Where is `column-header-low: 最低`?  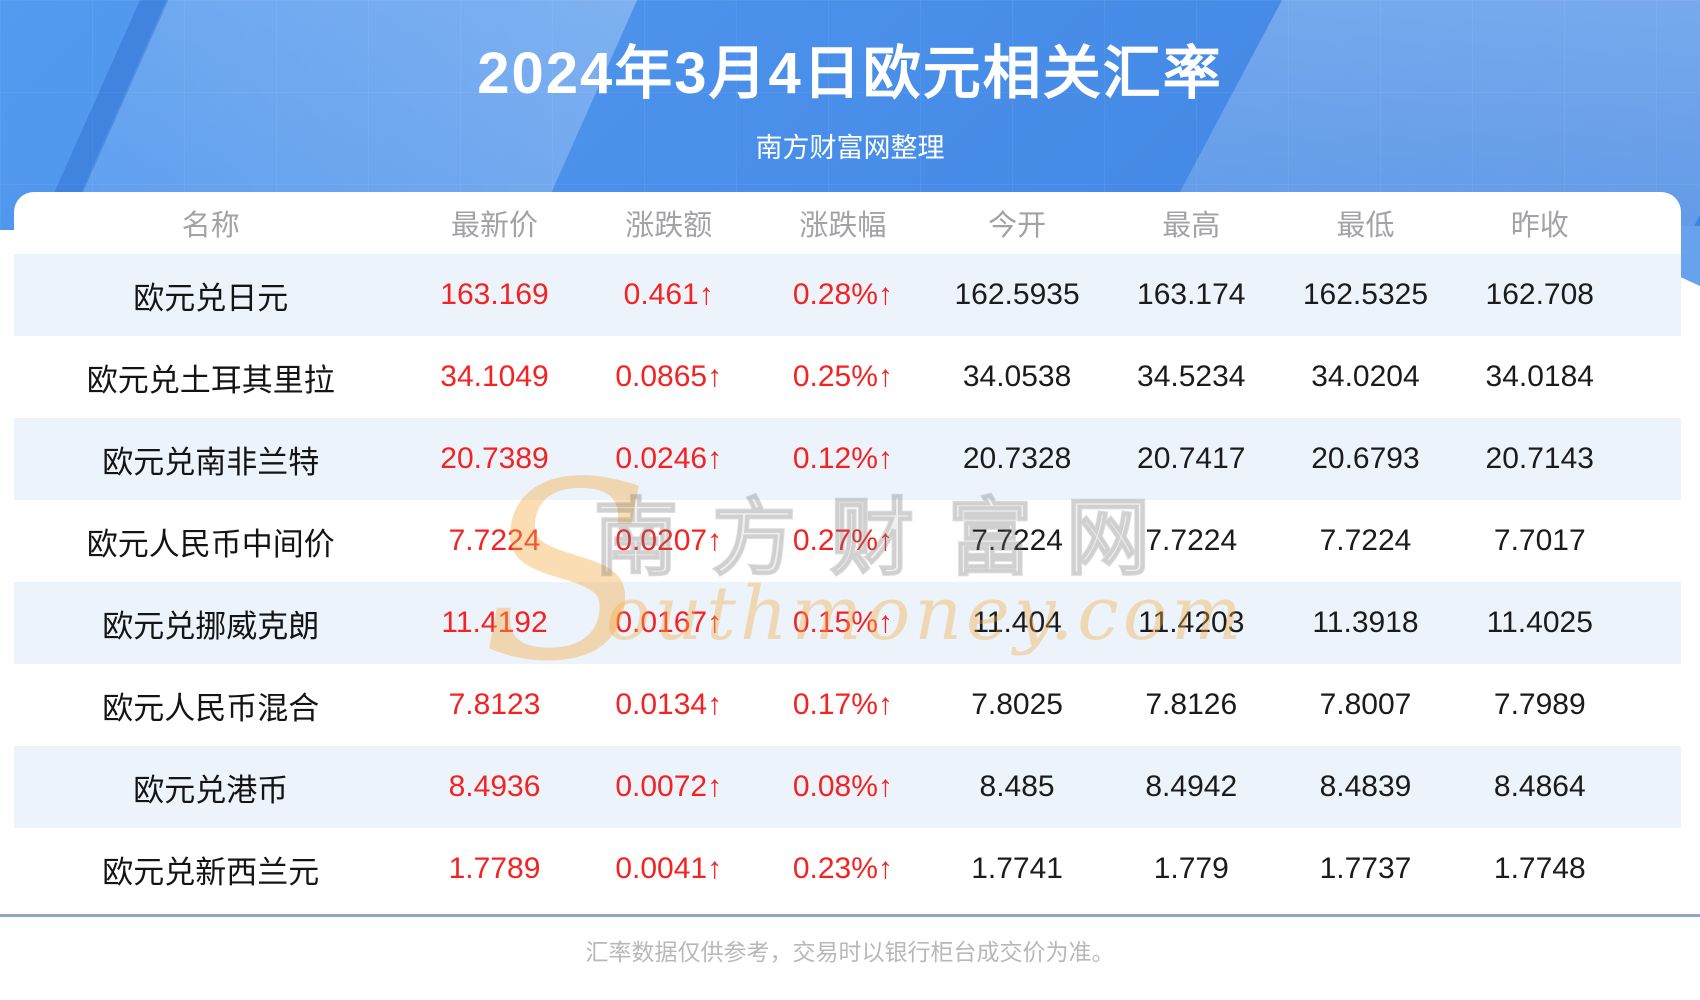 column-header-low: 最低 is located at coordinates (1365, 226).